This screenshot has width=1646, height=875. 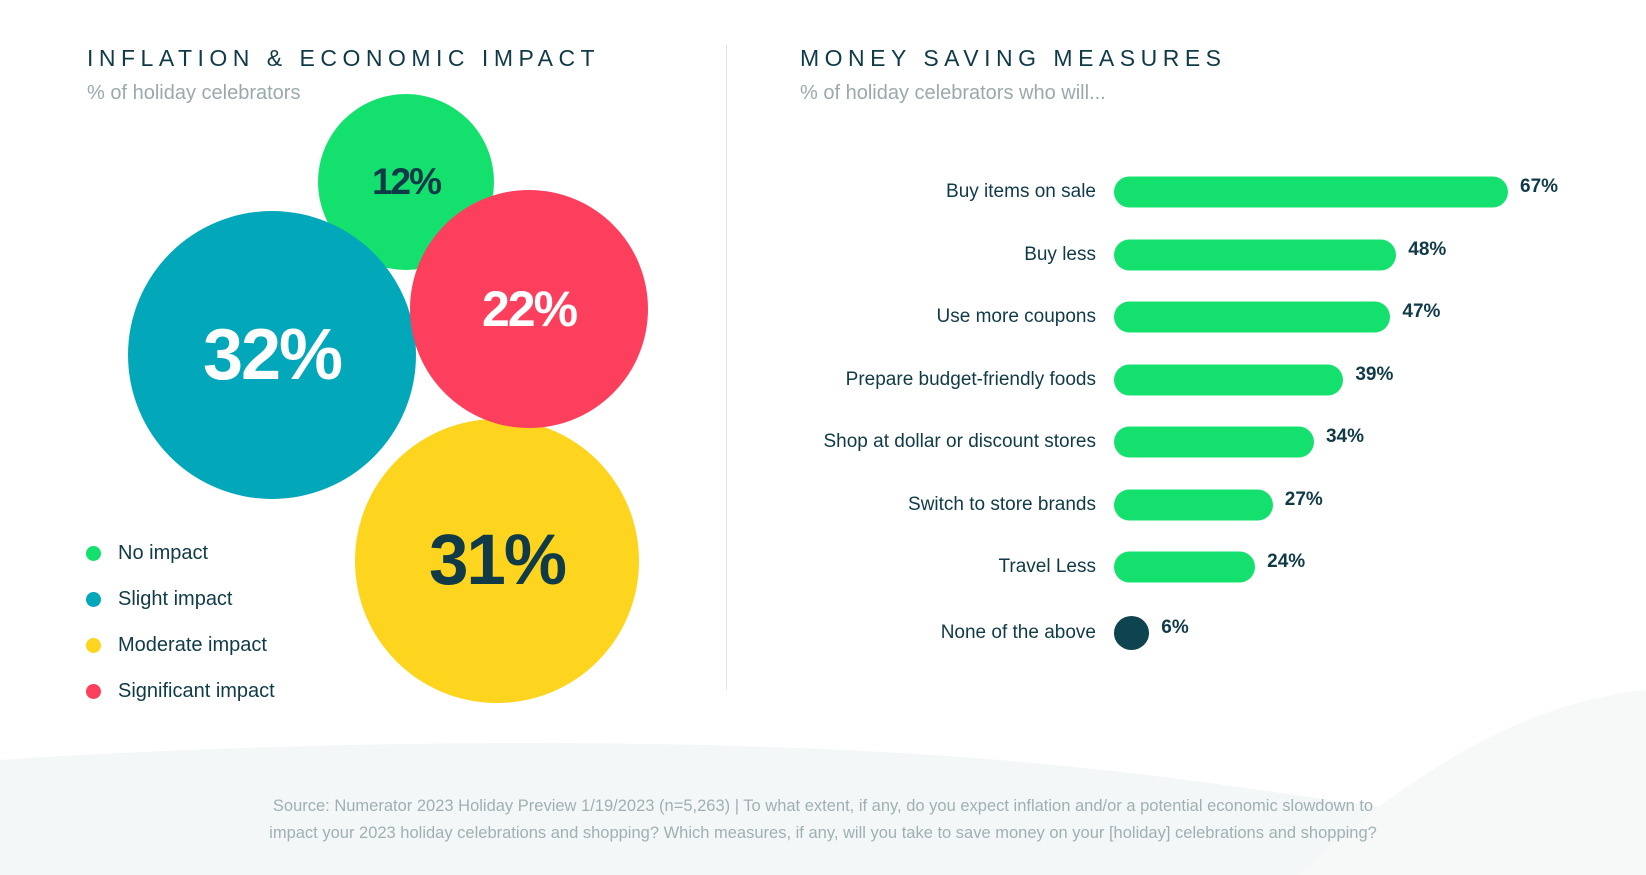 What do you see at coordinates (1193, 504) in the screenshot?
I see `bar-switch-to-store-brands` at bounding box center [1193, 504].